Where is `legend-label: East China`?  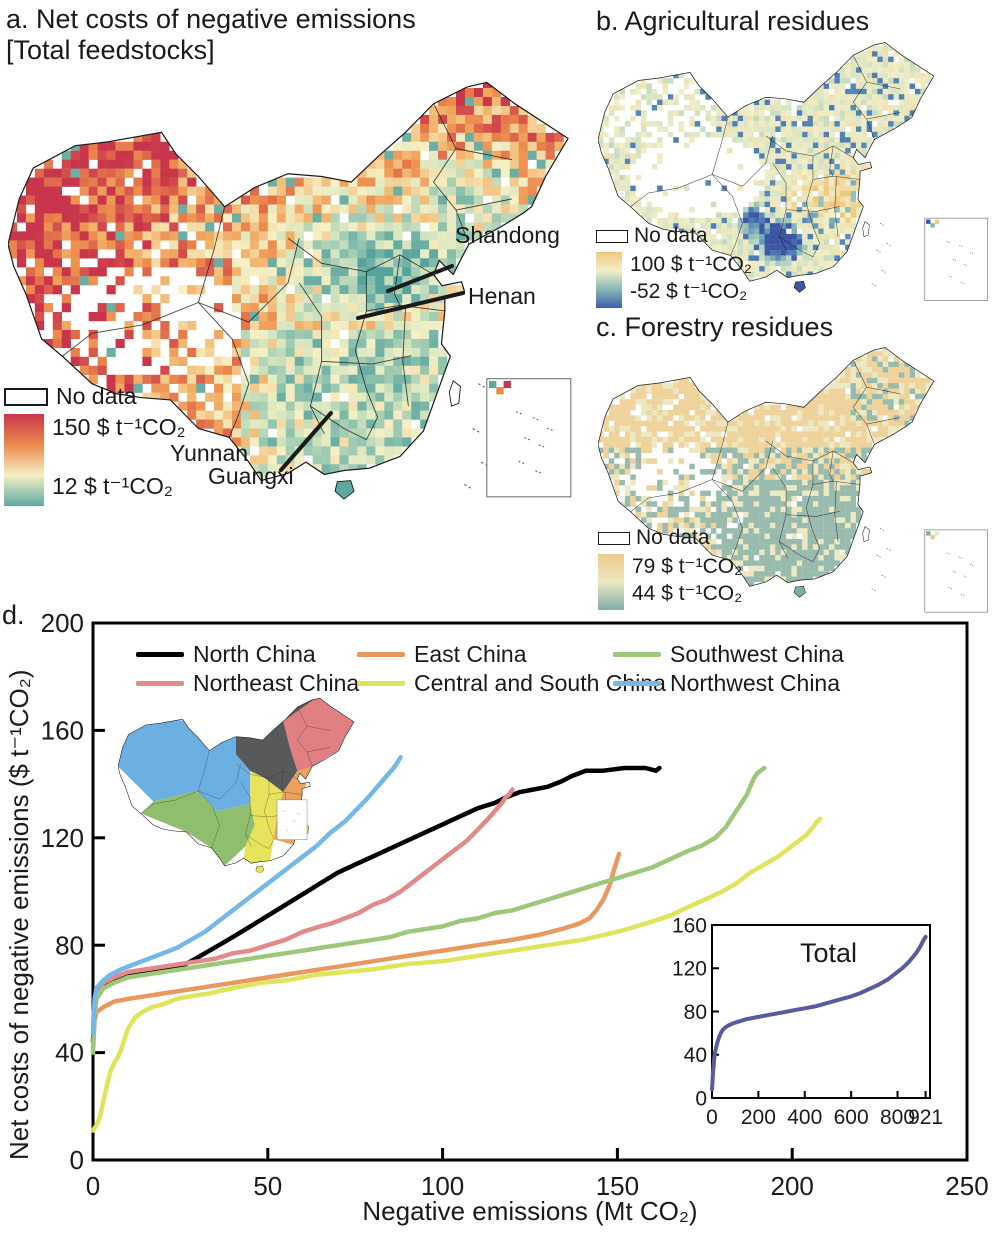 legend-label: East China is located at coordinates (470, 654).